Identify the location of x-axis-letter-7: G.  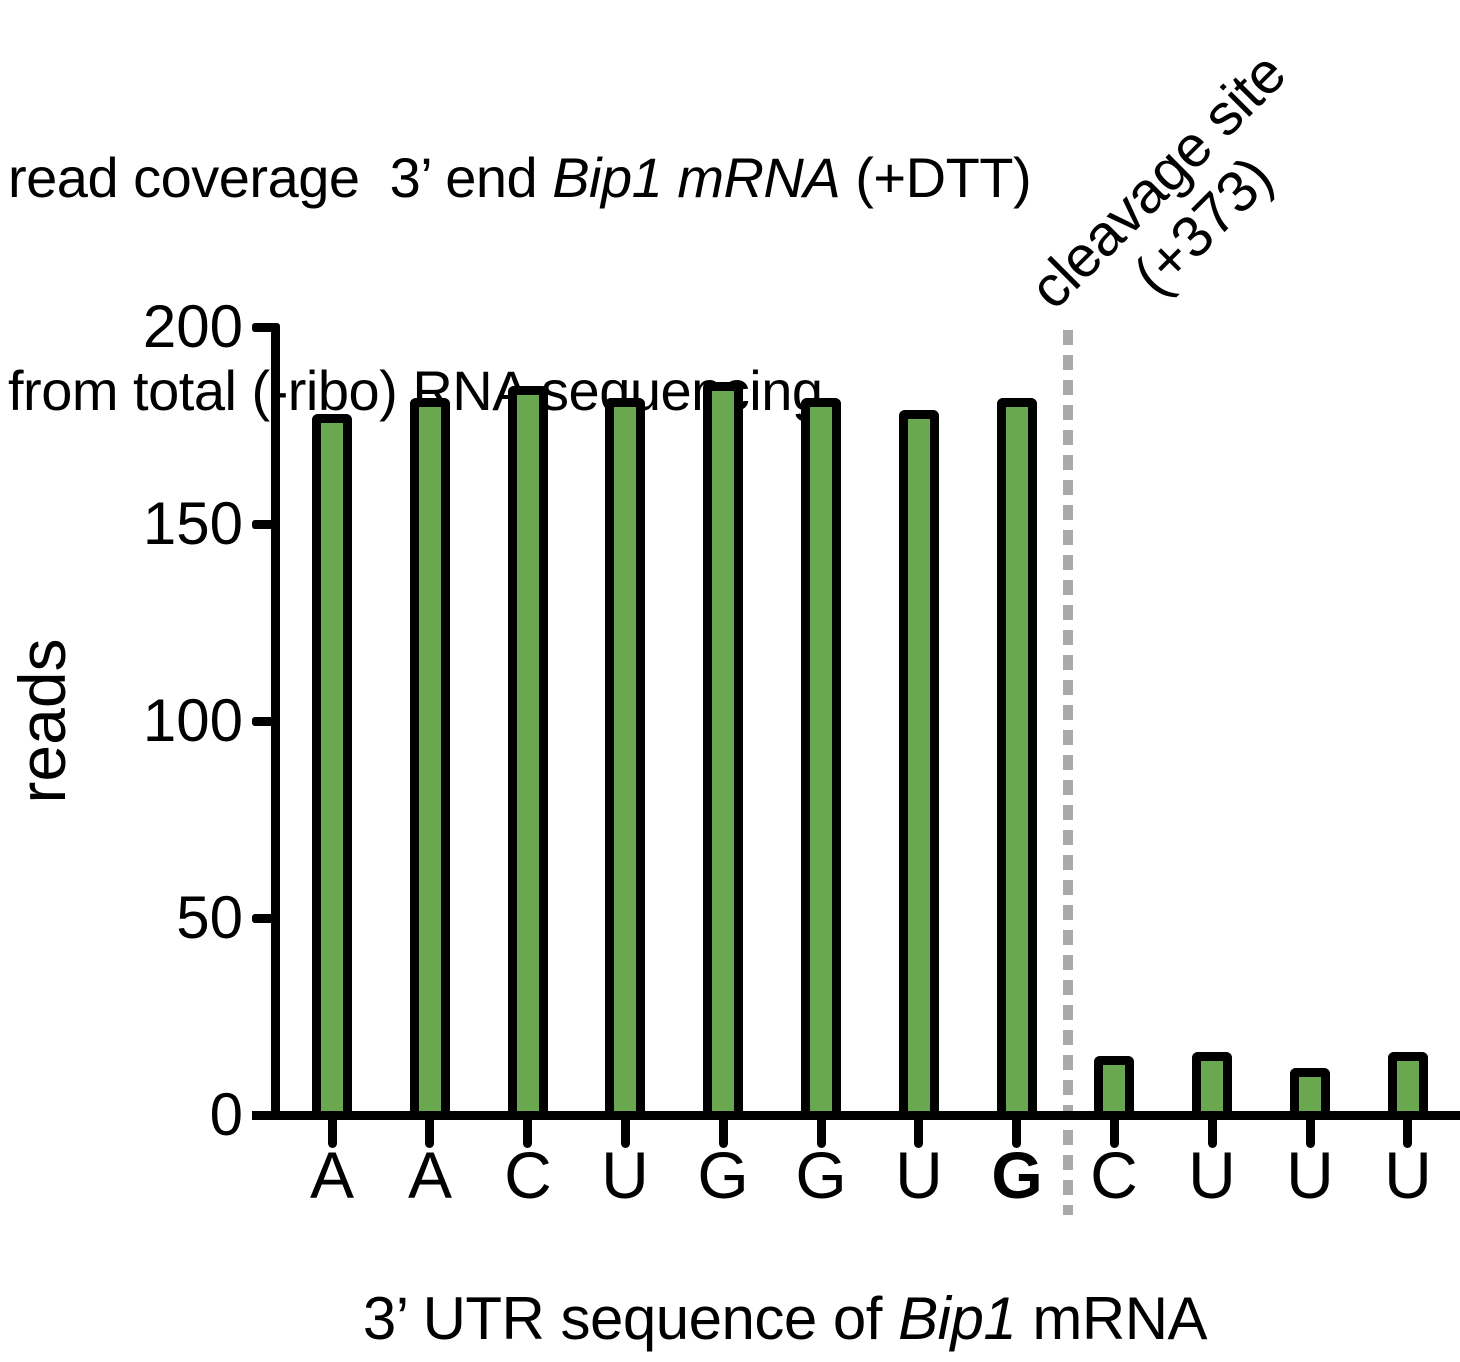
(1017, 1175).